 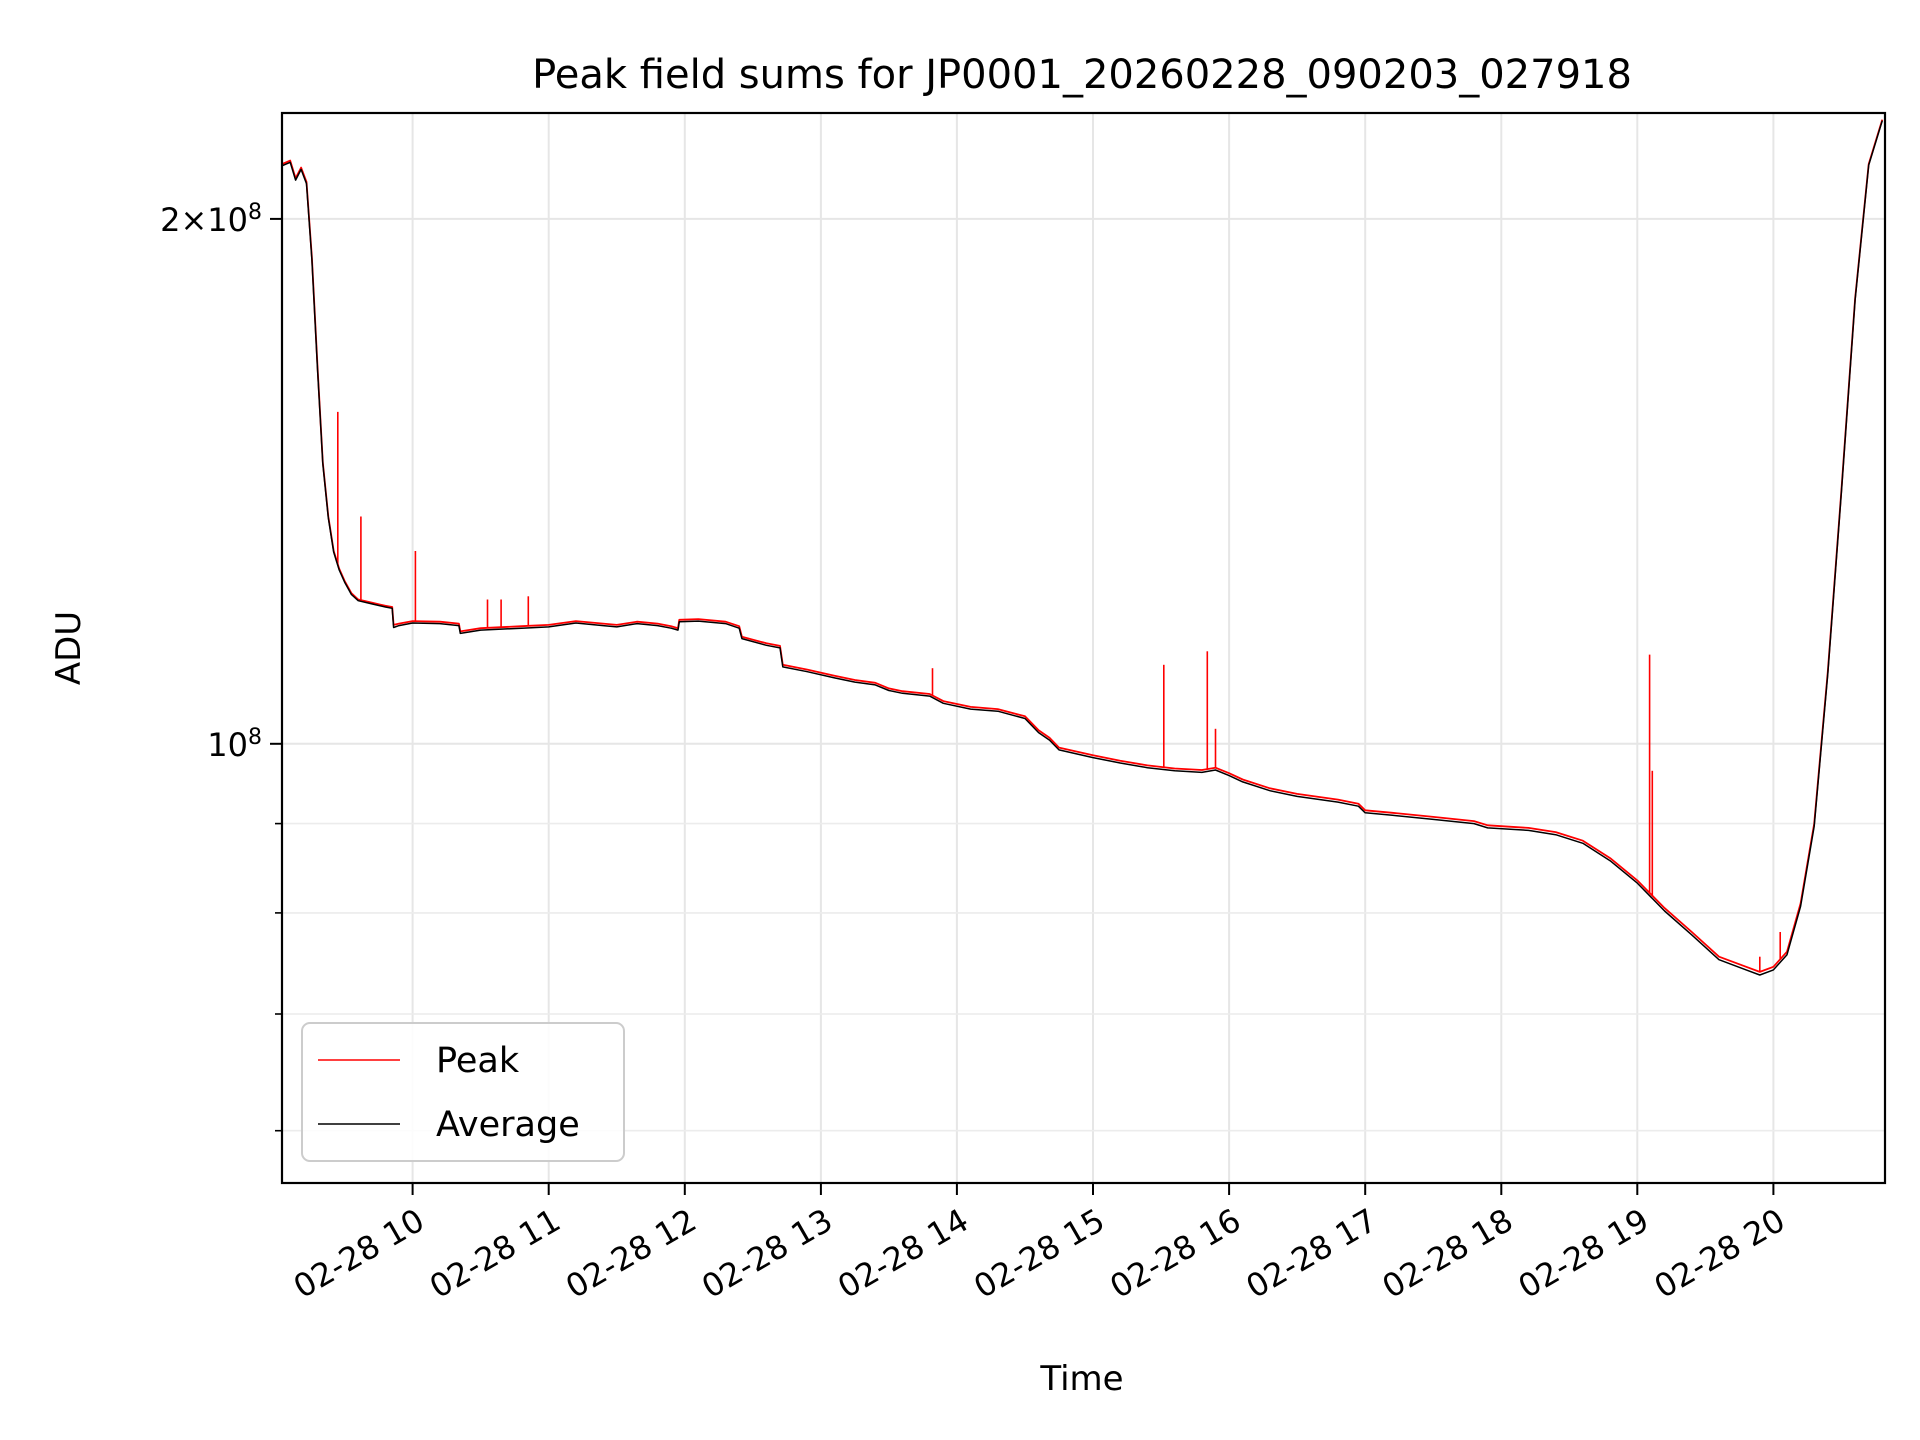 I want to click on x-axis-label: Time, so click(x=1081, y=1379).